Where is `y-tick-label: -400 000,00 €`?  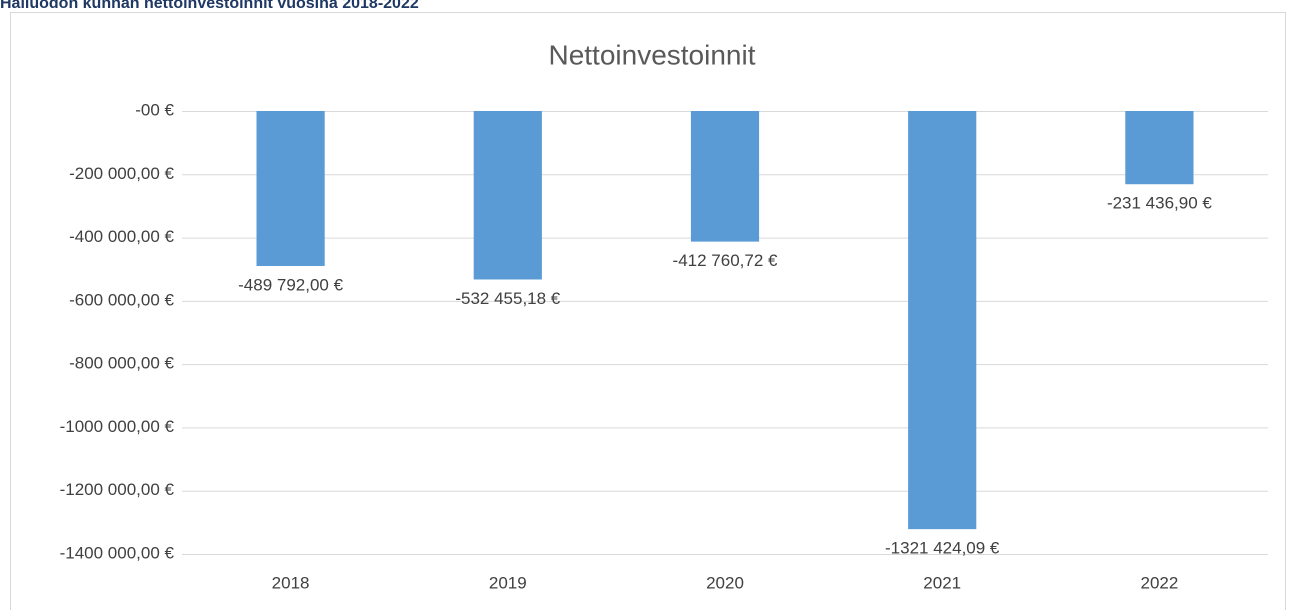 y-tick-label: -400 000,00 € is located at coordinates (121, 236).